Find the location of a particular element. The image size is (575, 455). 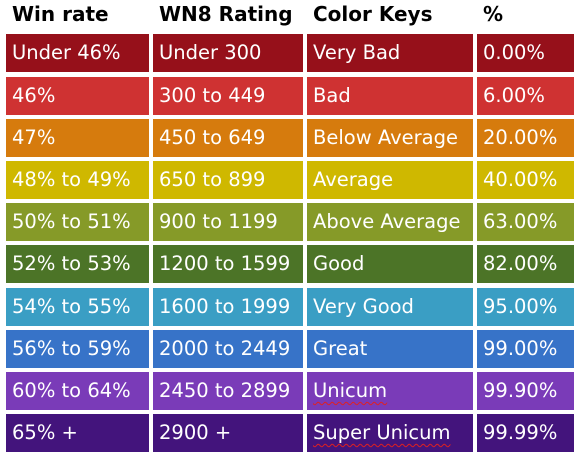

table-row: 54% to 55% 1600 to 1999 Very Good 95.00% is located at coordinates (287, 307).